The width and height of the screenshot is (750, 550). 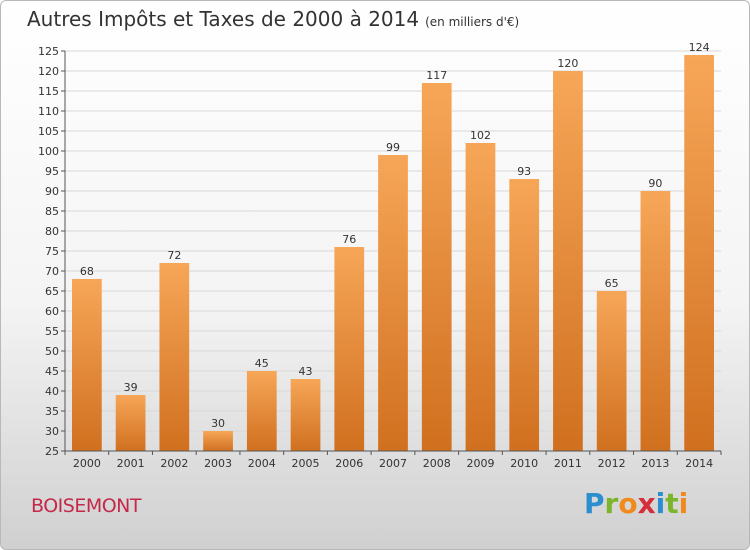 I want to click on y-tick-label: 70, so click(x=52, y=271).